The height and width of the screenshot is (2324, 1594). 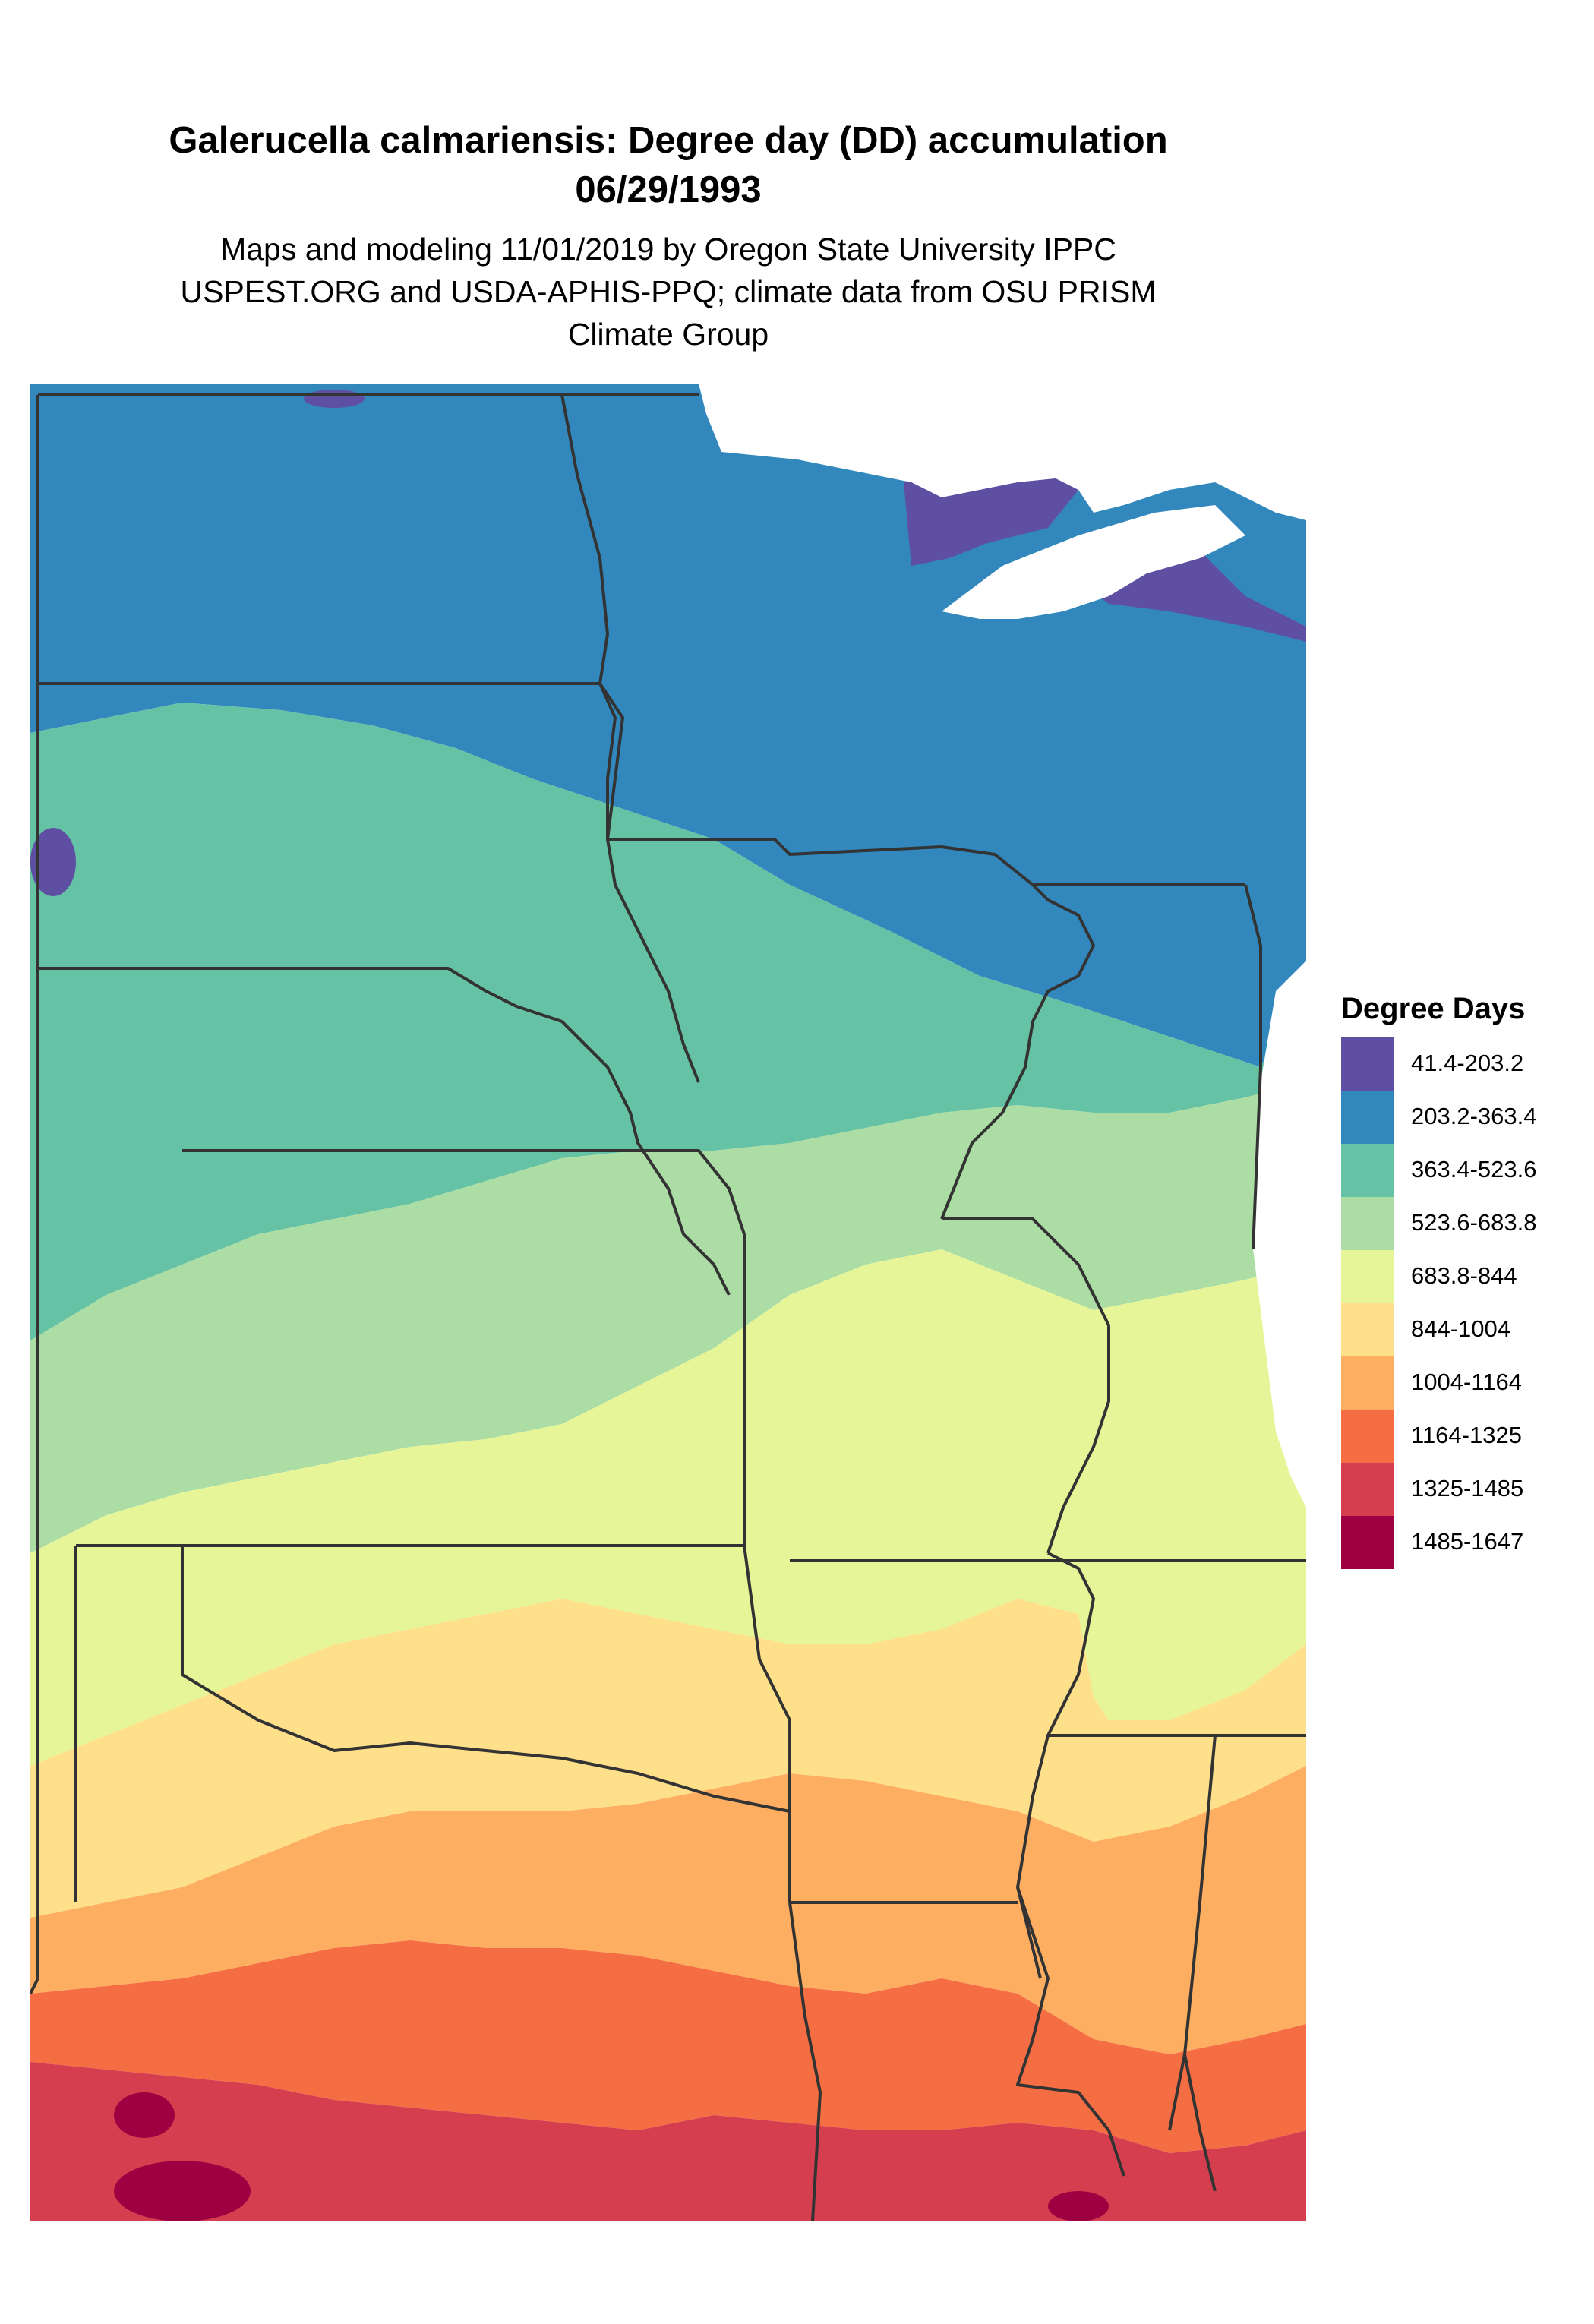 What do you see at coordinates (1093, 562) in the screenshot?
I see `lake-superior` at bounding box center [1093, 562].